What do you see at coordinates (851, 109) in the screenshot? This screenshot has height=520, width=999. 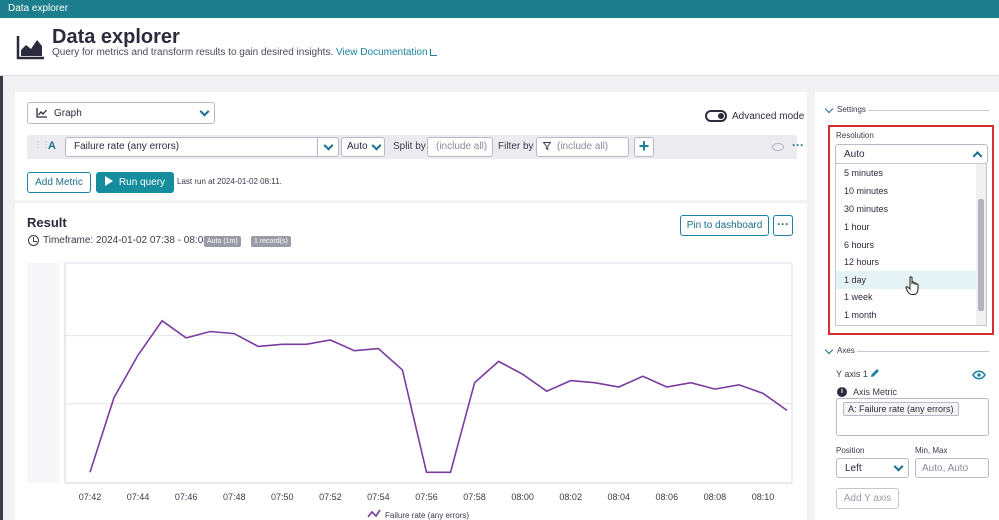 I see `settings-section-label: Settings` at bounding box center [851, 109].